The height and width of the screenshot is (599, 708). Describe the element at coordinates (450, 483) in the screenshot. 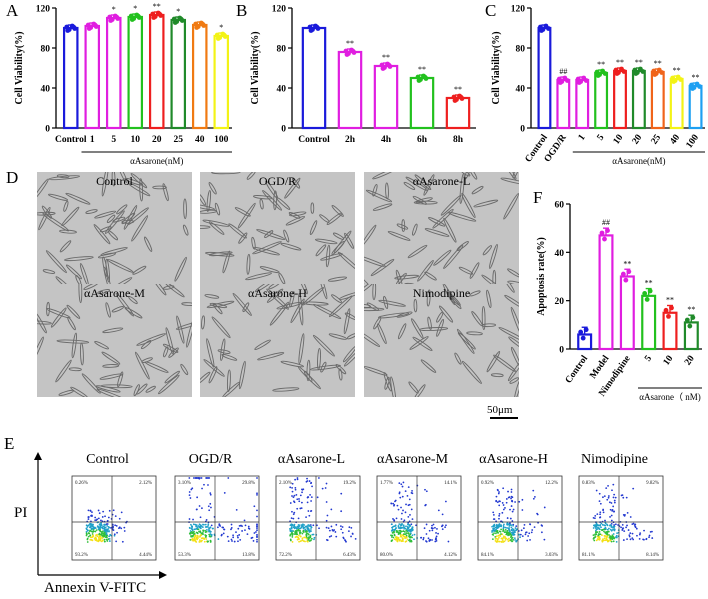

I see `quadrant-value: 14.1%` at that location.